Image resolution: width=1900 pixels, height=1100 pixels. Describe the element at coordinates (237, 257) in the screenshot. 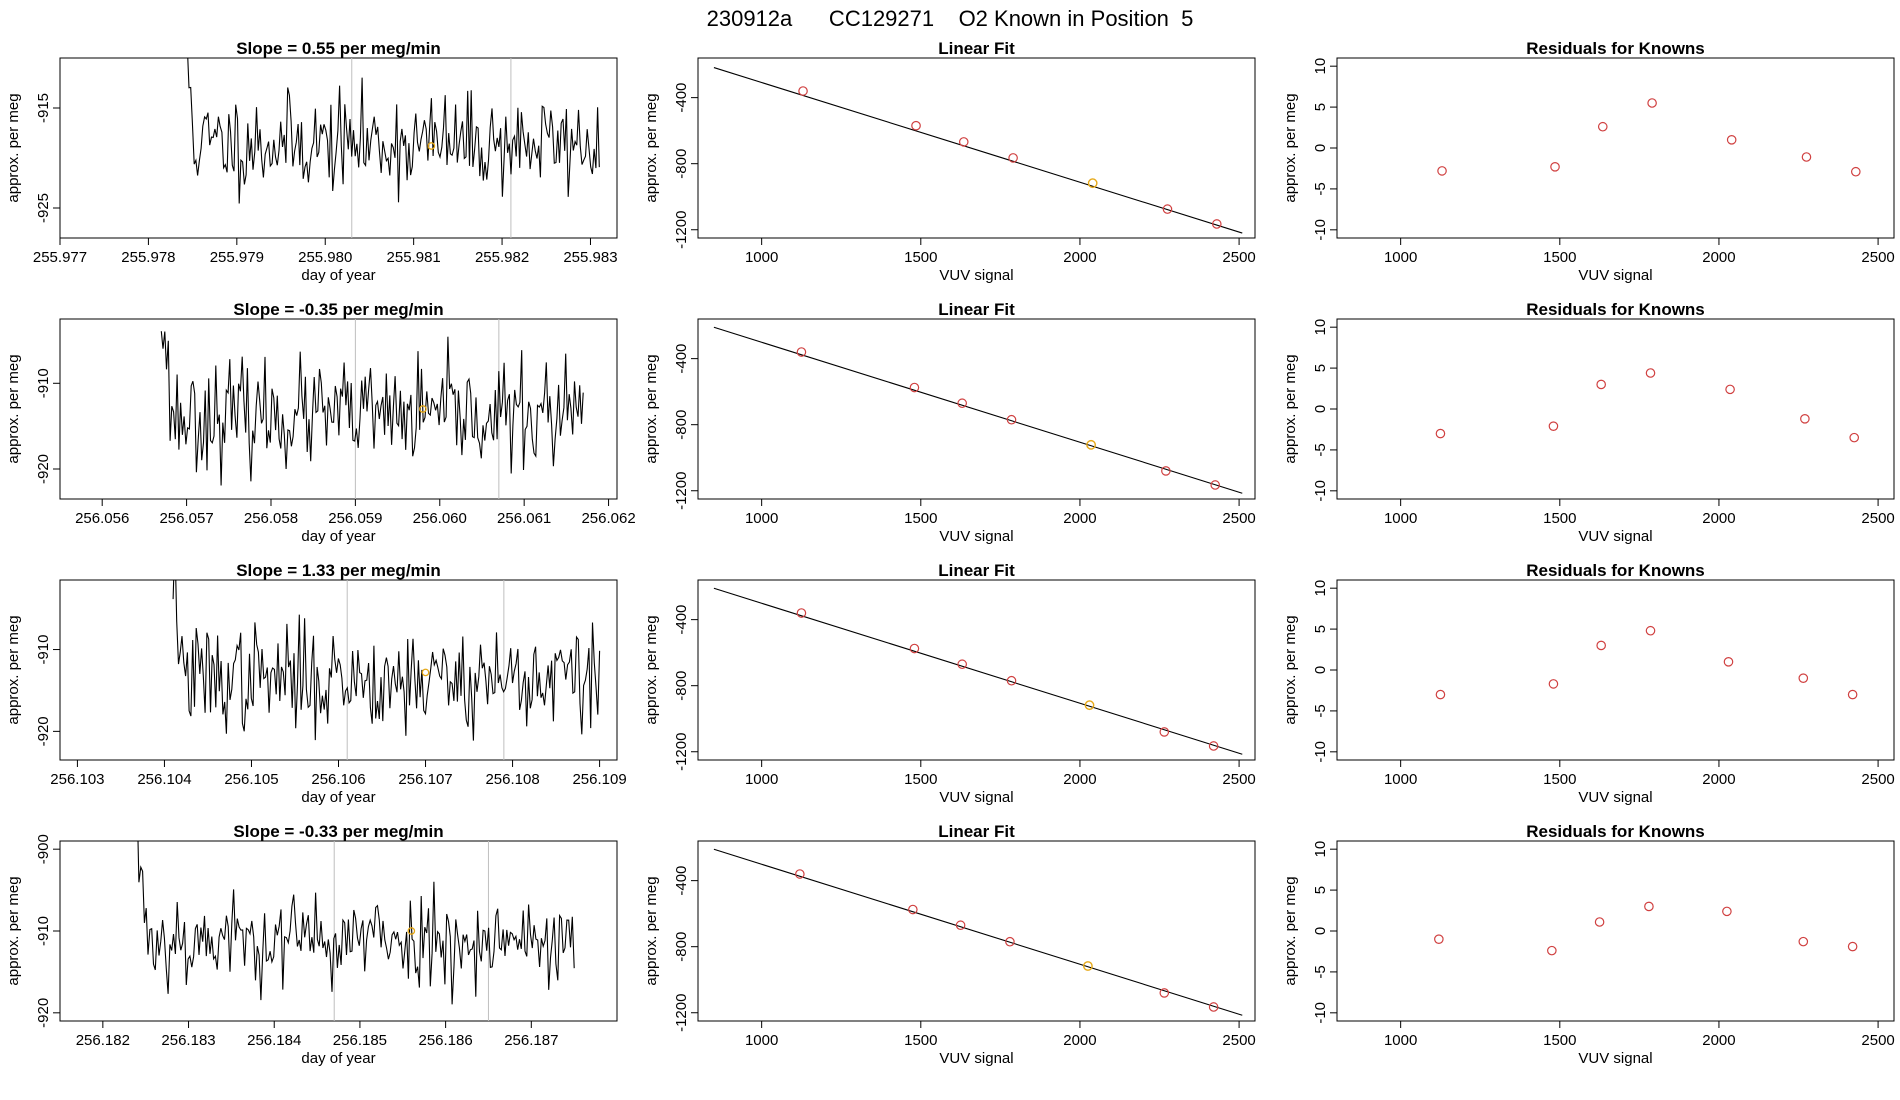

I see `x-tick-label: 255.979` at that location.